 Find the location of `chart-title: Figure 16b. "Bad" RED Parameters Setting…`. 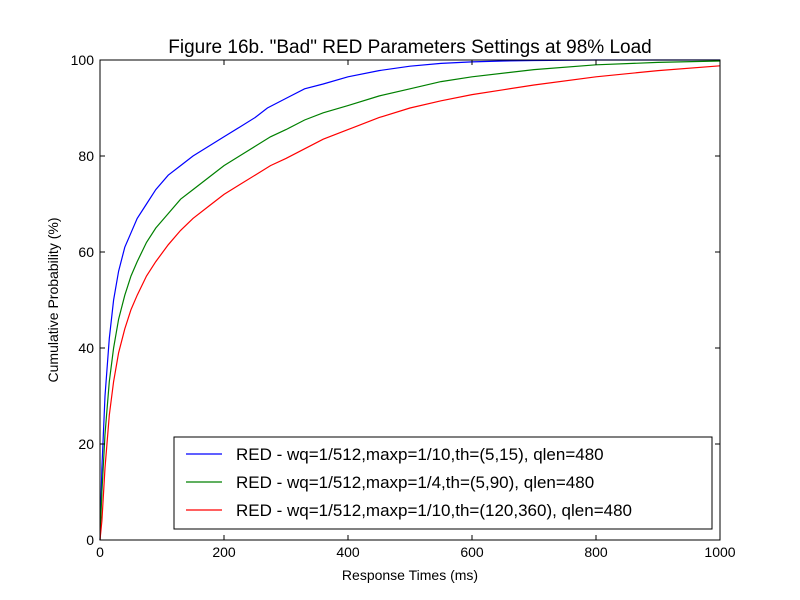

chart-title: Figure 16b. "Bad" RED Parameters Setting… is located at coordinates (409, 47).